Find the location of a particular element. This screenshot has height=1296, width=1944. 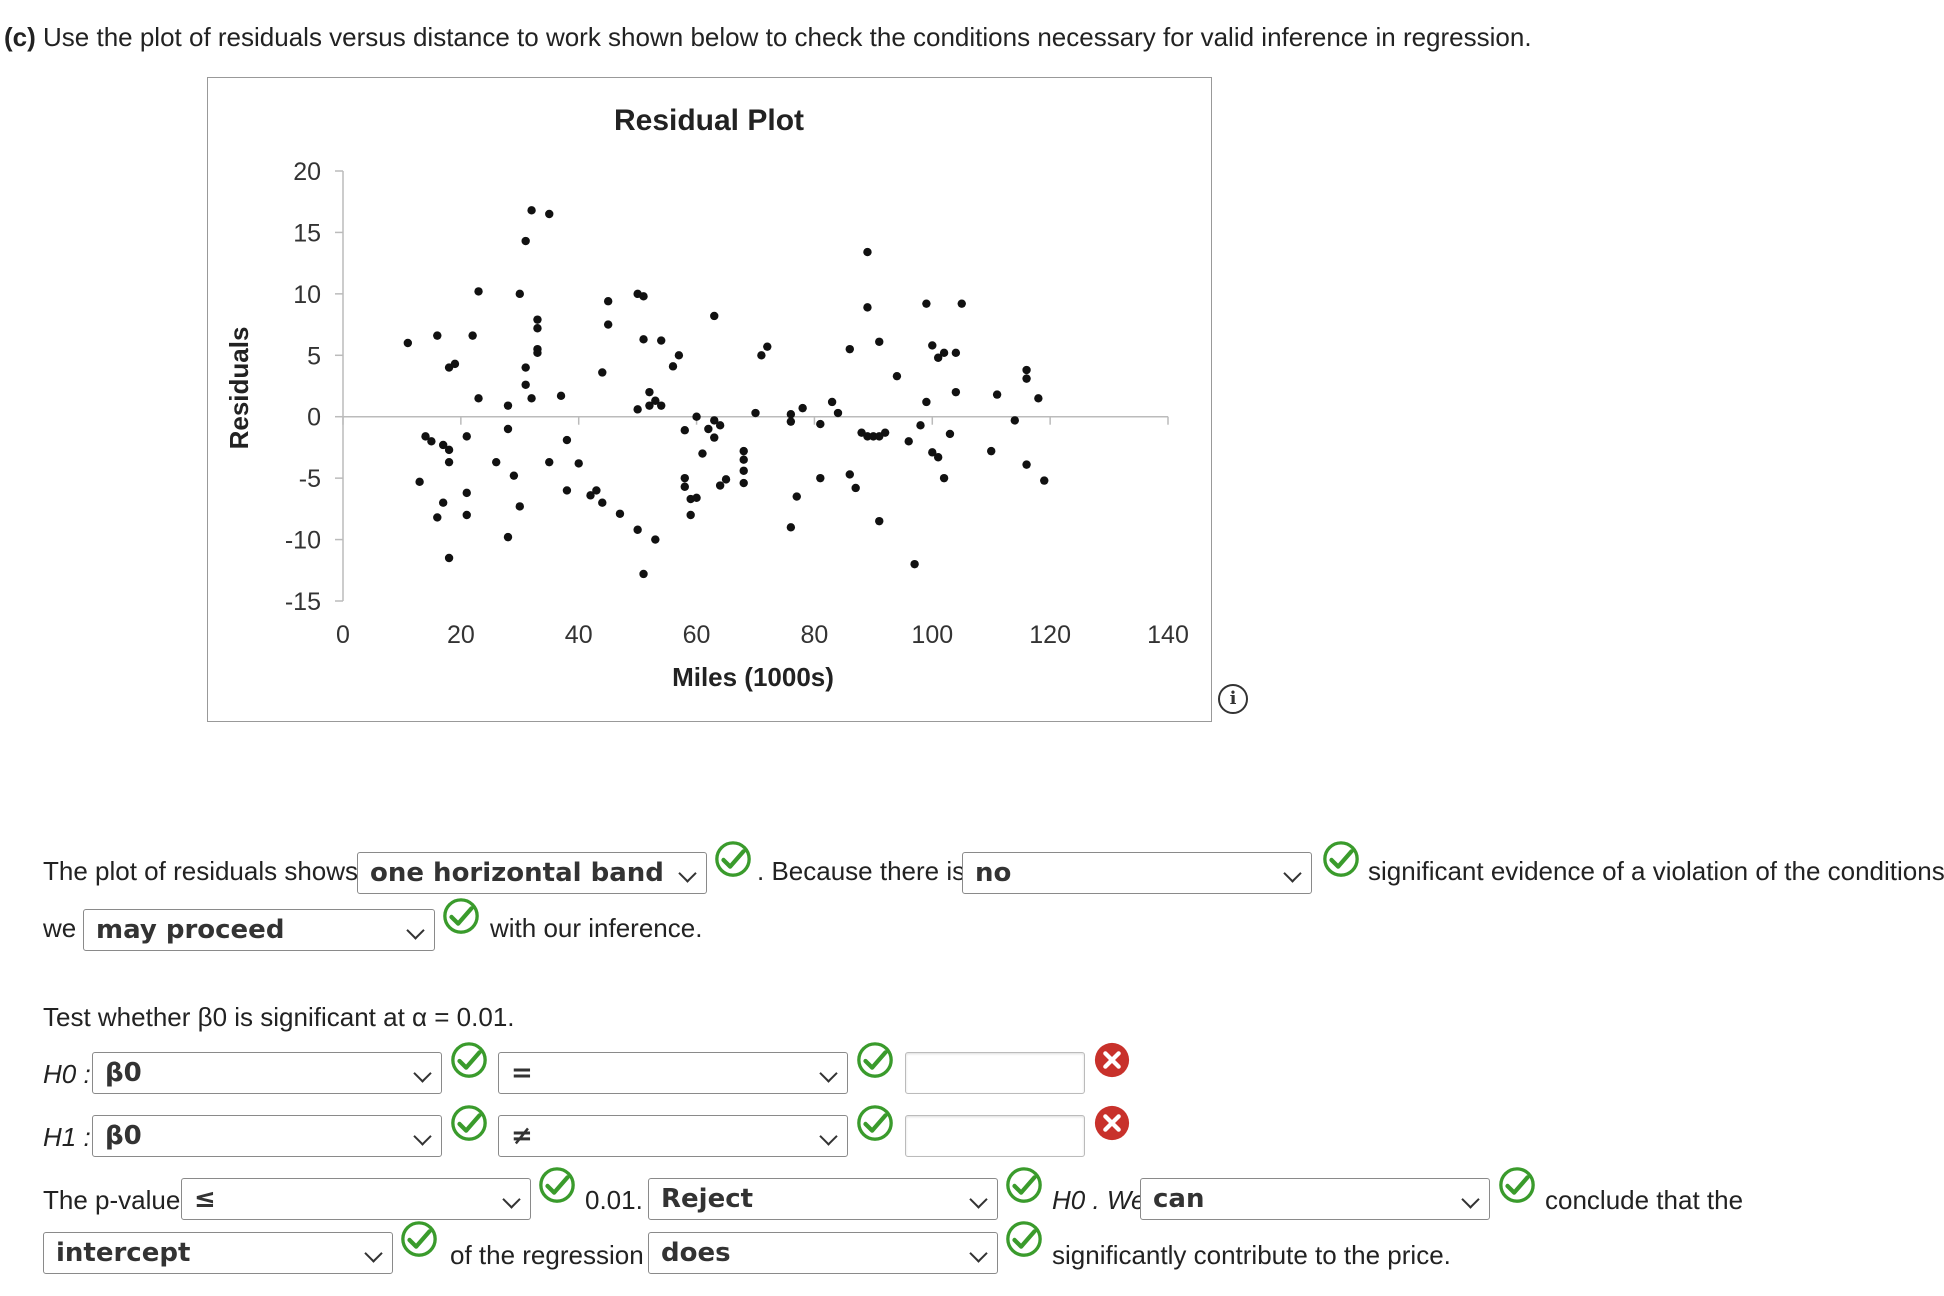

x-tick-label: 100 is located at coordinates (932, 635).